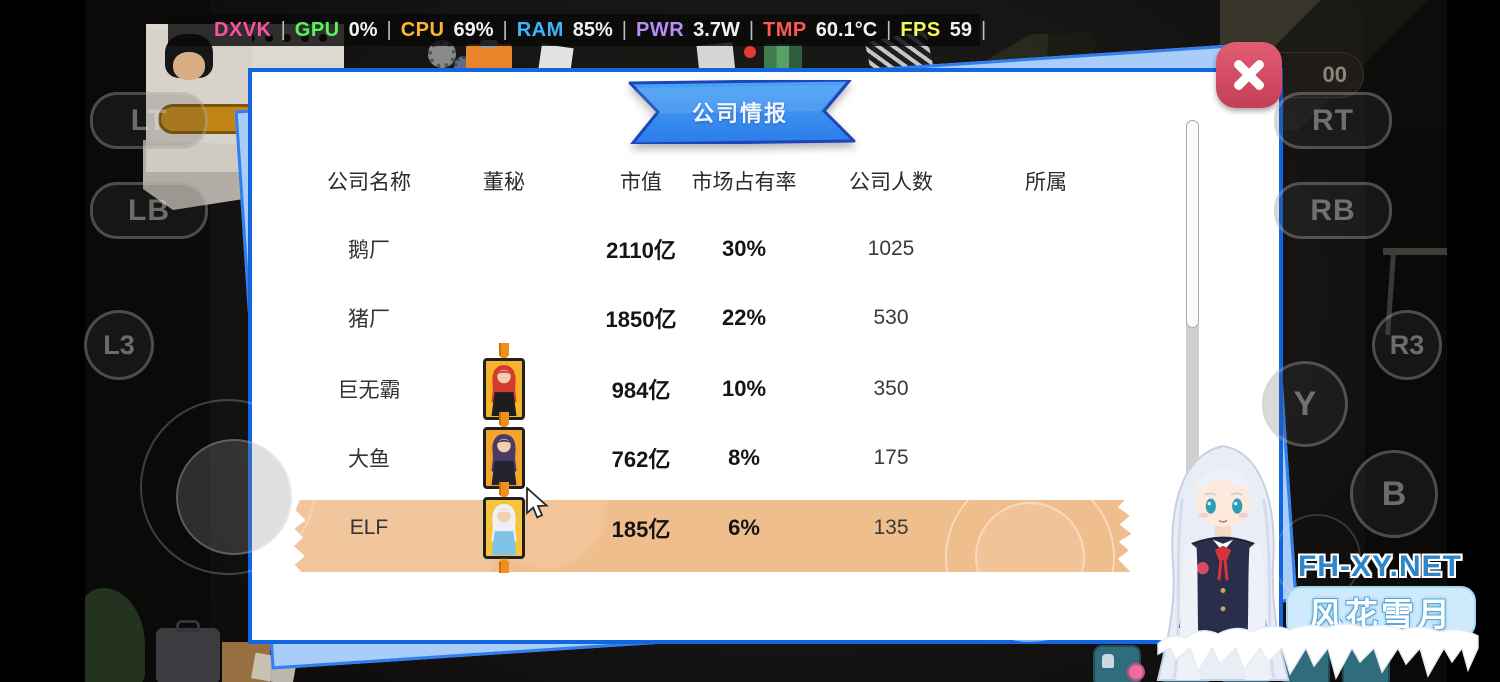 This screenshot has width=1500, height=682. I want to click on stat-fps-value: 59, so click(960, 29).